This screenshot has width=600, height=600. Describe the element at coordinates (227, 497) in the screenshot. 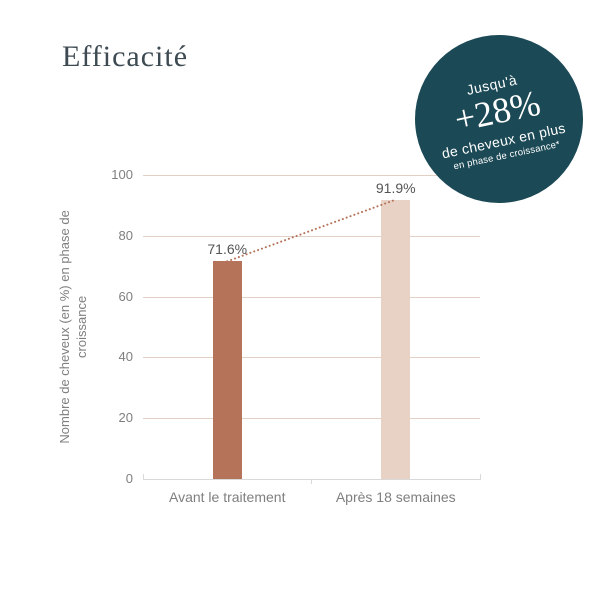

I see `x-category-label: Avant le traitement` at that location.